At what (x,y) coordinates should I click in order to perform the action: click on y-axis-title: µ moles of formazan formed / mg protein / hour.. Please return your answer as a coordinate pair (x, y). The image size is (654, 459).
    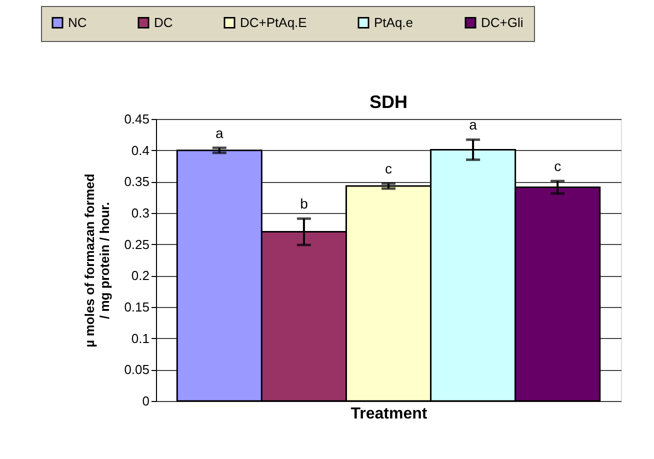
    Looking at the image, I should click on (97, 261).